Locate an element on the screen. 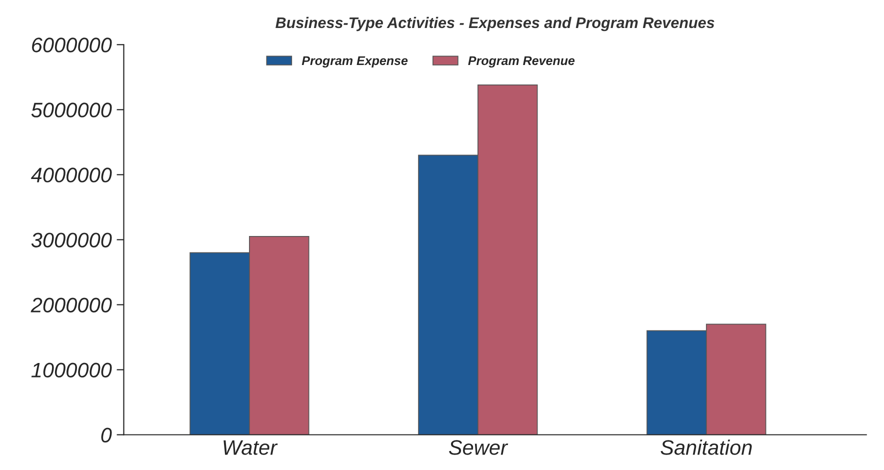  y-tick-label: 6000000 is located at coordinates (72, 45).